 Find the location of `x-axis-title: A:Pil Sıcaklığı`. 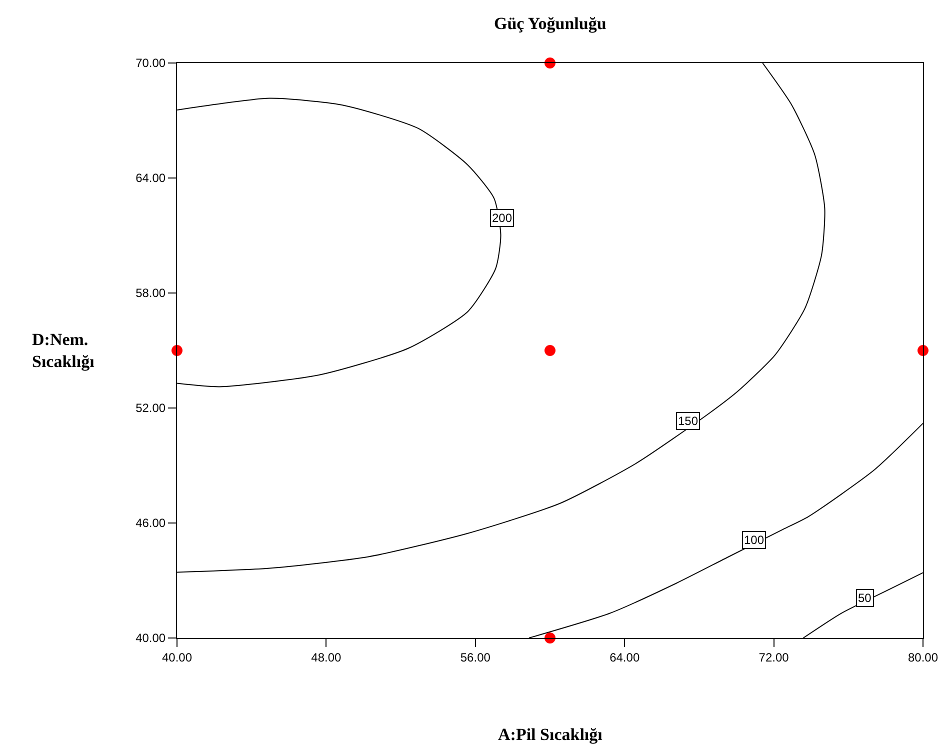

x-axis-title: A:Pil Sıcaklığı is located at coordinates (550, 734).